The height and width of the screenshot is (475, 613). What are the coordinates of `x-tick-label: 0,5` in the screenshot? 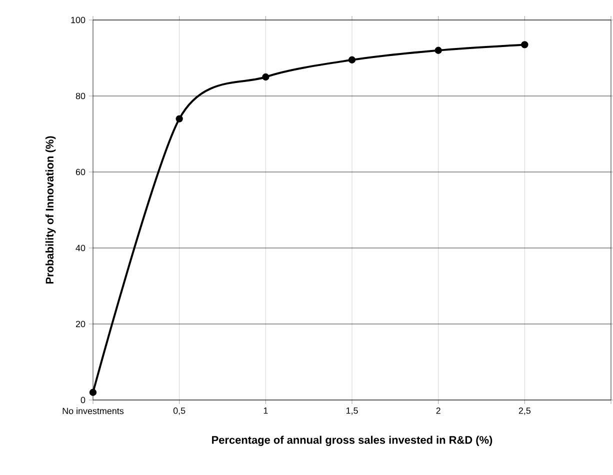 It's located at (179, 411).